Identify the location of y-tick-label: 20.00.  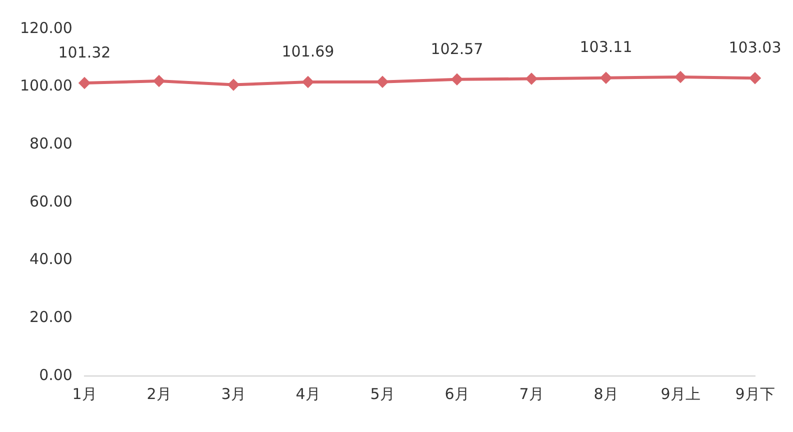
(51, 317).